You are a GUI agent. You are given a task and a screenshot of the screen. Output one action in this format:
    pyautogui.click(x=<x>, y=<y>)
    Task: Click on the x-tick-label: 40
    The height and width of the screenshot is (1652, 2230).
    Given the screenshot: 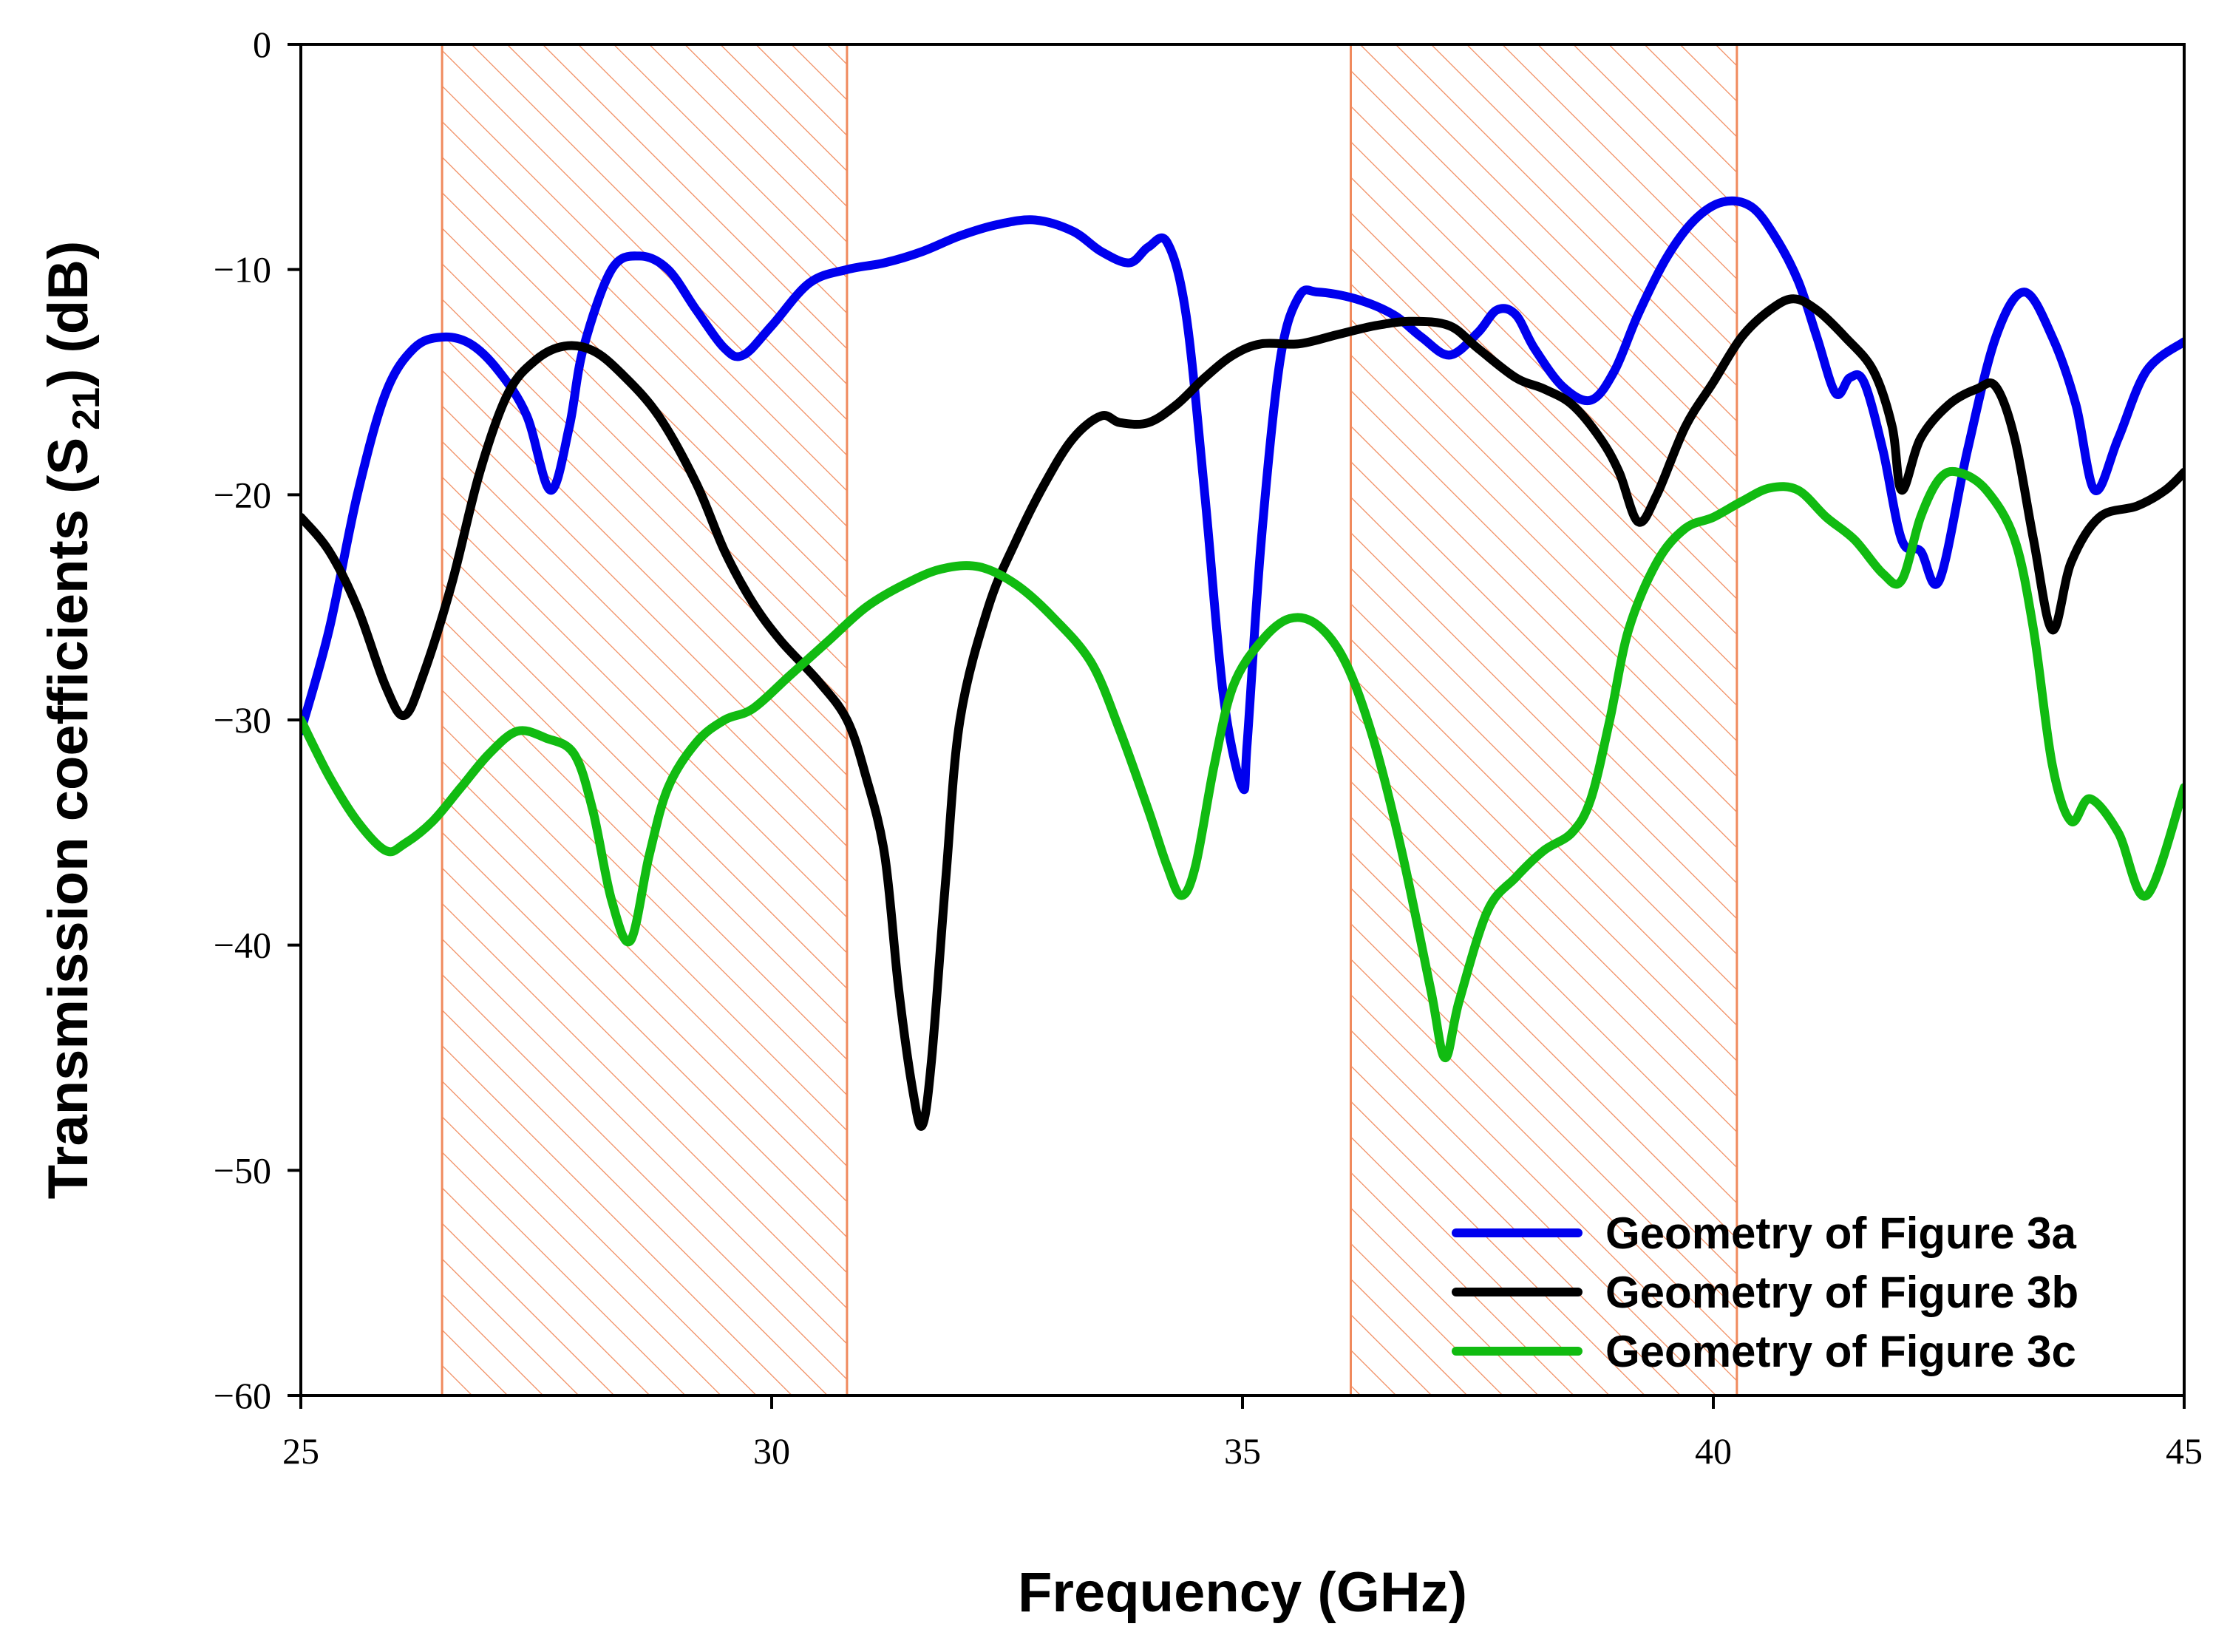 What is the action you would take?
    pyautogui.click(x=1713, y=1451)
    